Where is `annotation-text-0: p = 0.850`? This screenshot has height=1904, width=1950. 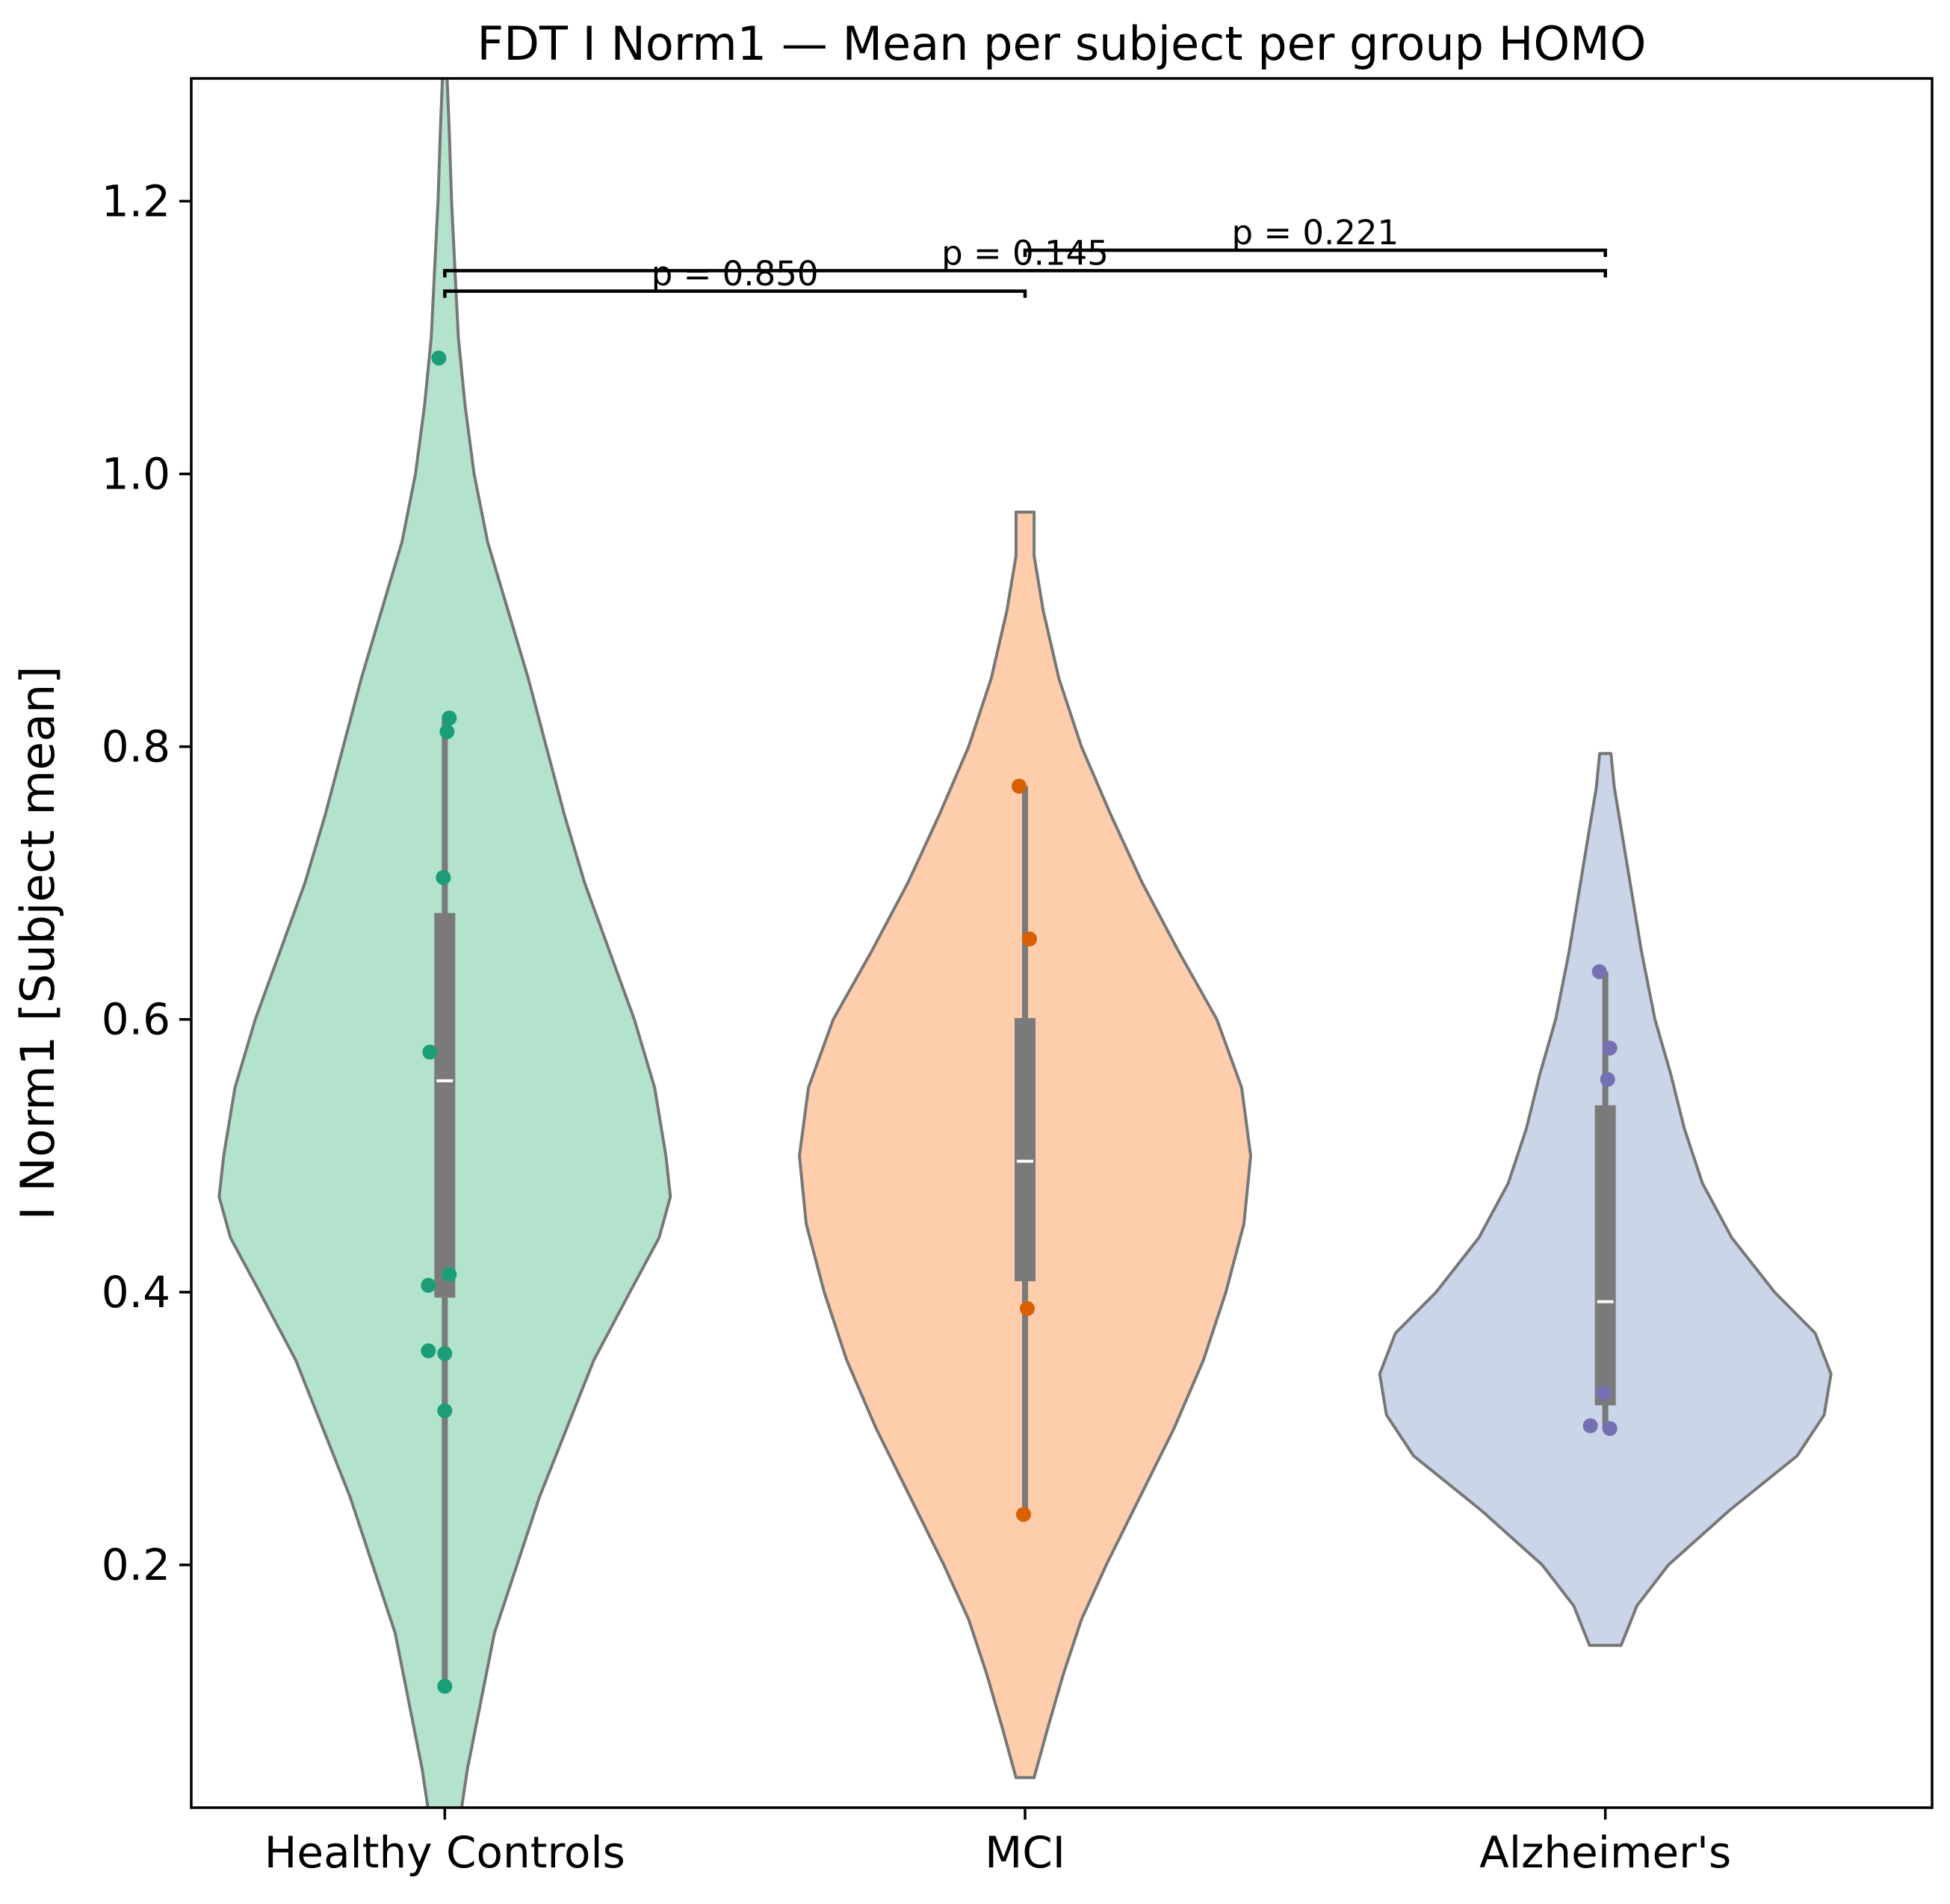
annotation-text-0: p = 0.850 is located at coordinates (735, 274).